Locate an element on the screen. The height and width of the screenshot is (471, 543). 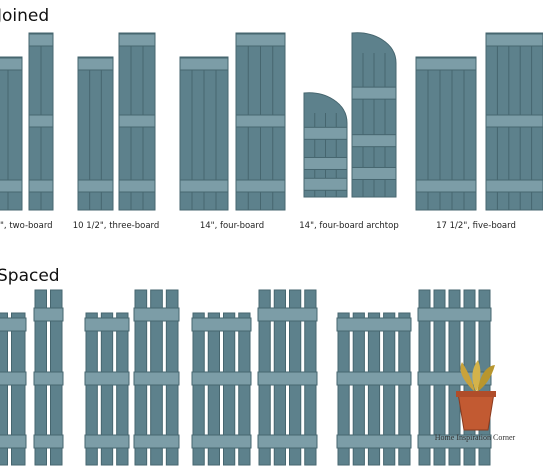
watermark-logo is located at coordinates (476, 395).